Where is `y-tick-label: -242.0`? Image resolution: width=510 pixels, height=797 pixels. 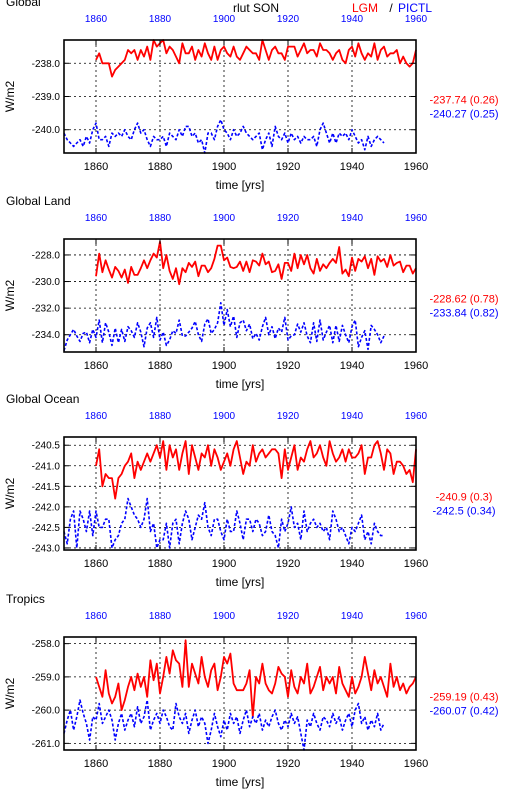
y-tick-label: -242.0 is located at coordinates (46, 507).